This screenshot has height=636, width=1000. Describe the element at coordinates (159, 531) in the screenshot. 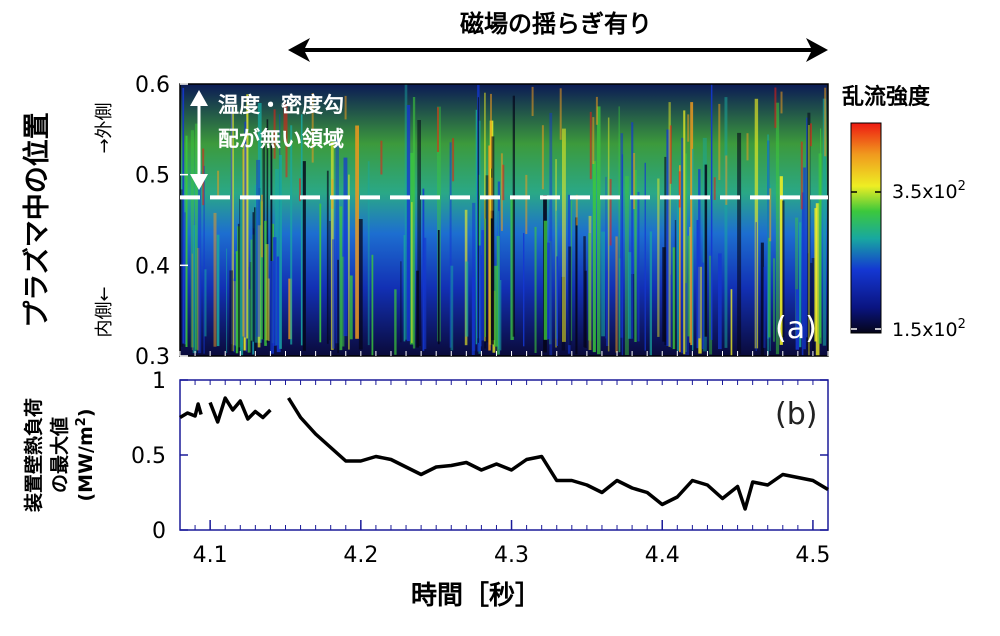

I see `y-tick-label: 0` at that location.